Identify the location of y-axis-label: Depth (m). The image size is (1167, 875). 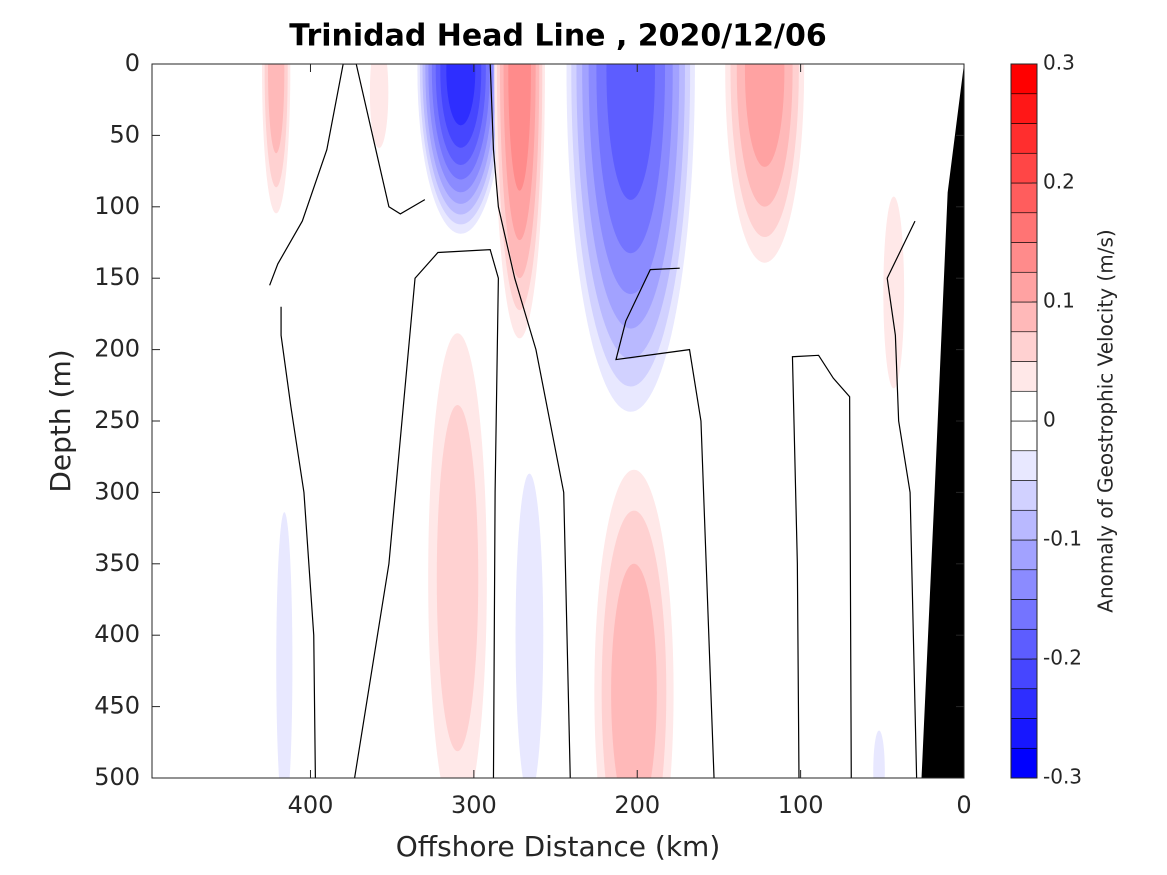
(60, 420).